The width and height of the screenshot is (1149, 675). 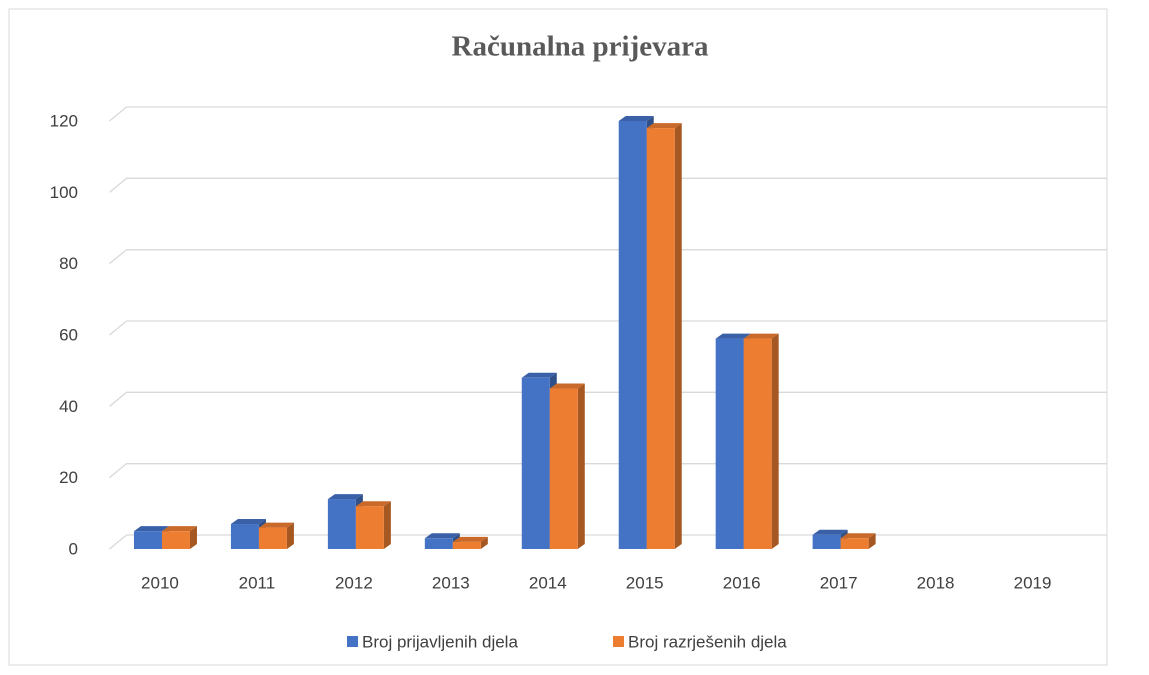 What do you see at coordinates (548, 582) in the screenshot?
I see `x-tick-label: 2014` at bounding box center [548, 582].